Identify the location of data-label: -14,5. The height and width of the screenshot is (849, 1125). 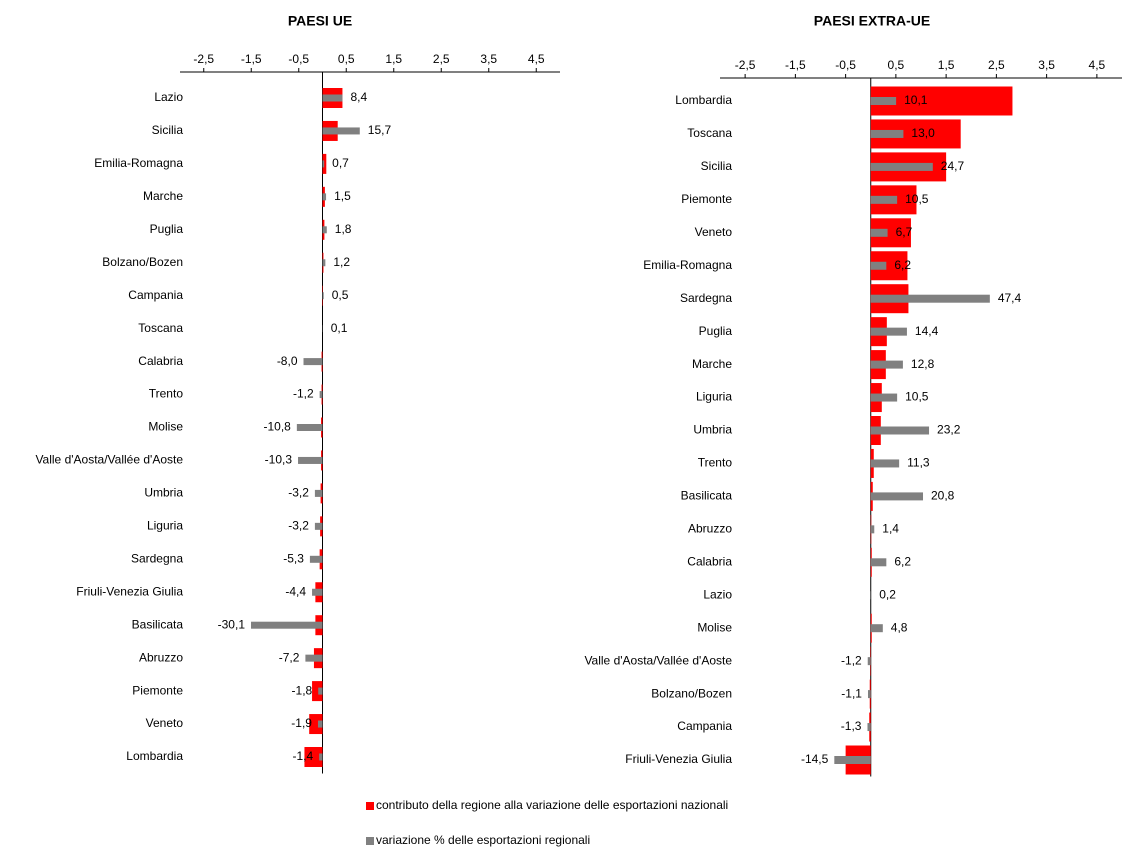
(815, 759).